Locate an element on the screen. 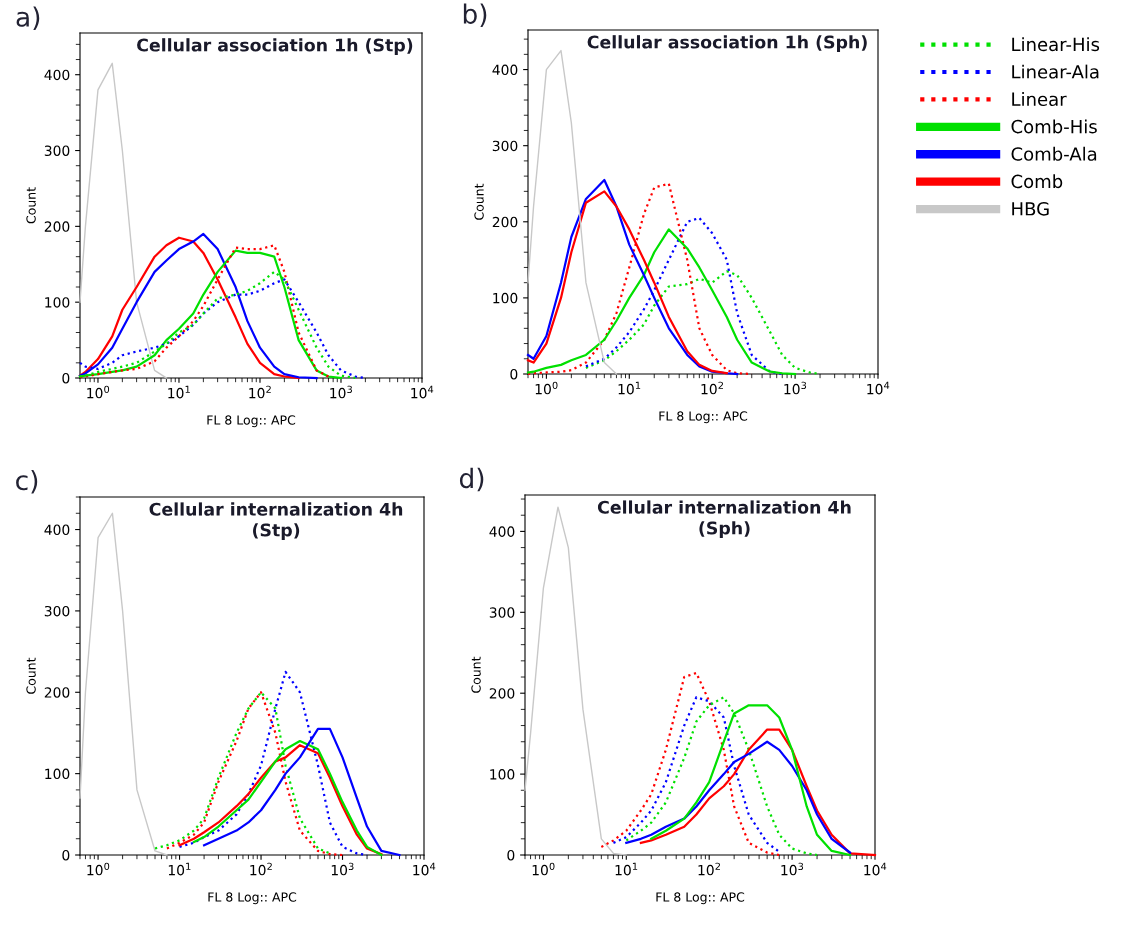 This screenshot has width=1143, height=925. text: c) is located at coordinates (27, 481).